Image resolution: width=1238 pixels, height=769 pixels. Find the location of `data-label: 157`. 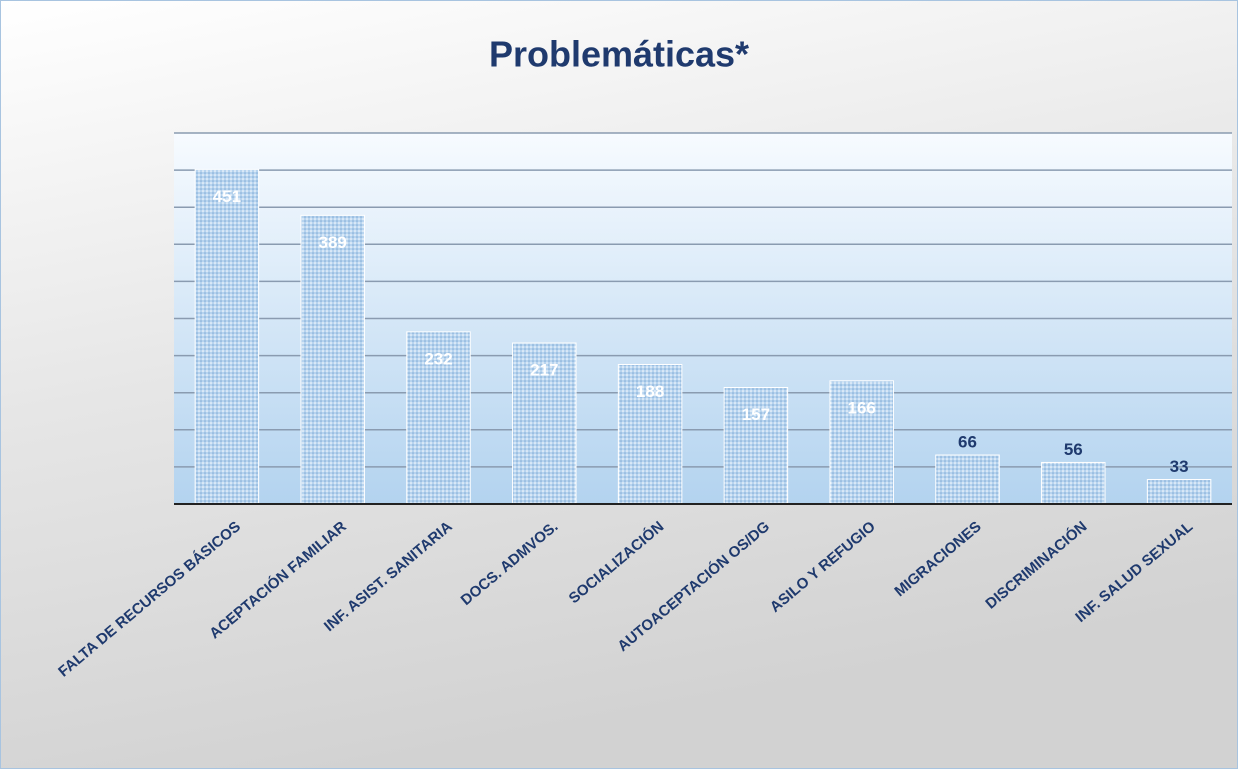

data-label: 157 is located at coordinates (756, 414).